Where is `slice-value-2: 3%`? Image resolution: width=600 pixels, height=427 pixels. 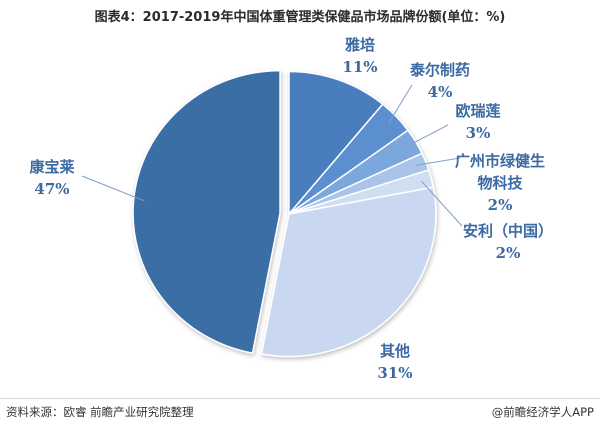 slice-value-2: 3% is located at coordinates (478, 133).